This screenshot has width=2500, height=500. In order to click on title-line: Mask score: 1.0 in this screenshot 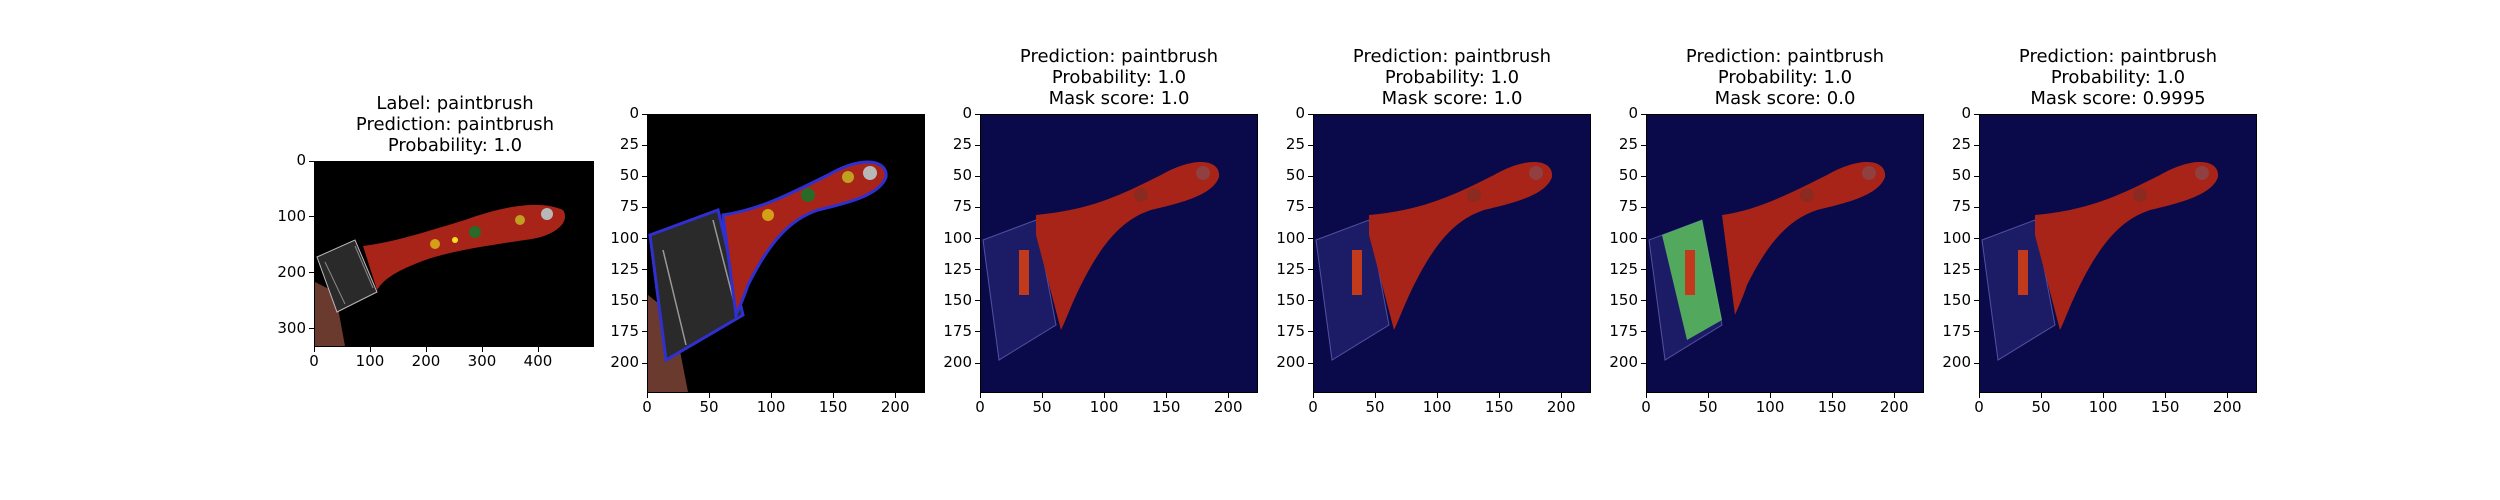, I will do `click(1452, 98)`.